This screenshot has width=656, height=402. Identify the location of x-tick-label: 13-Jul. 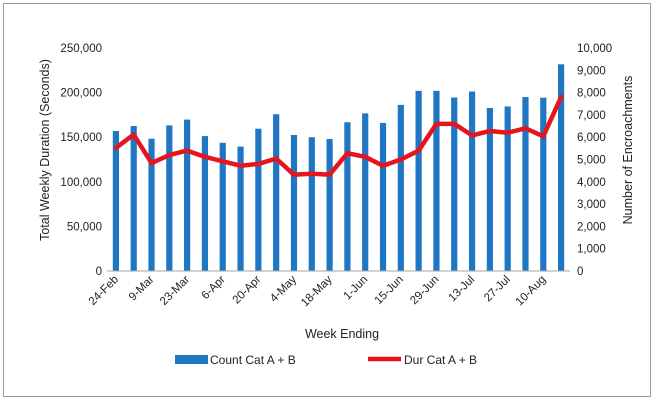
(462, 289).